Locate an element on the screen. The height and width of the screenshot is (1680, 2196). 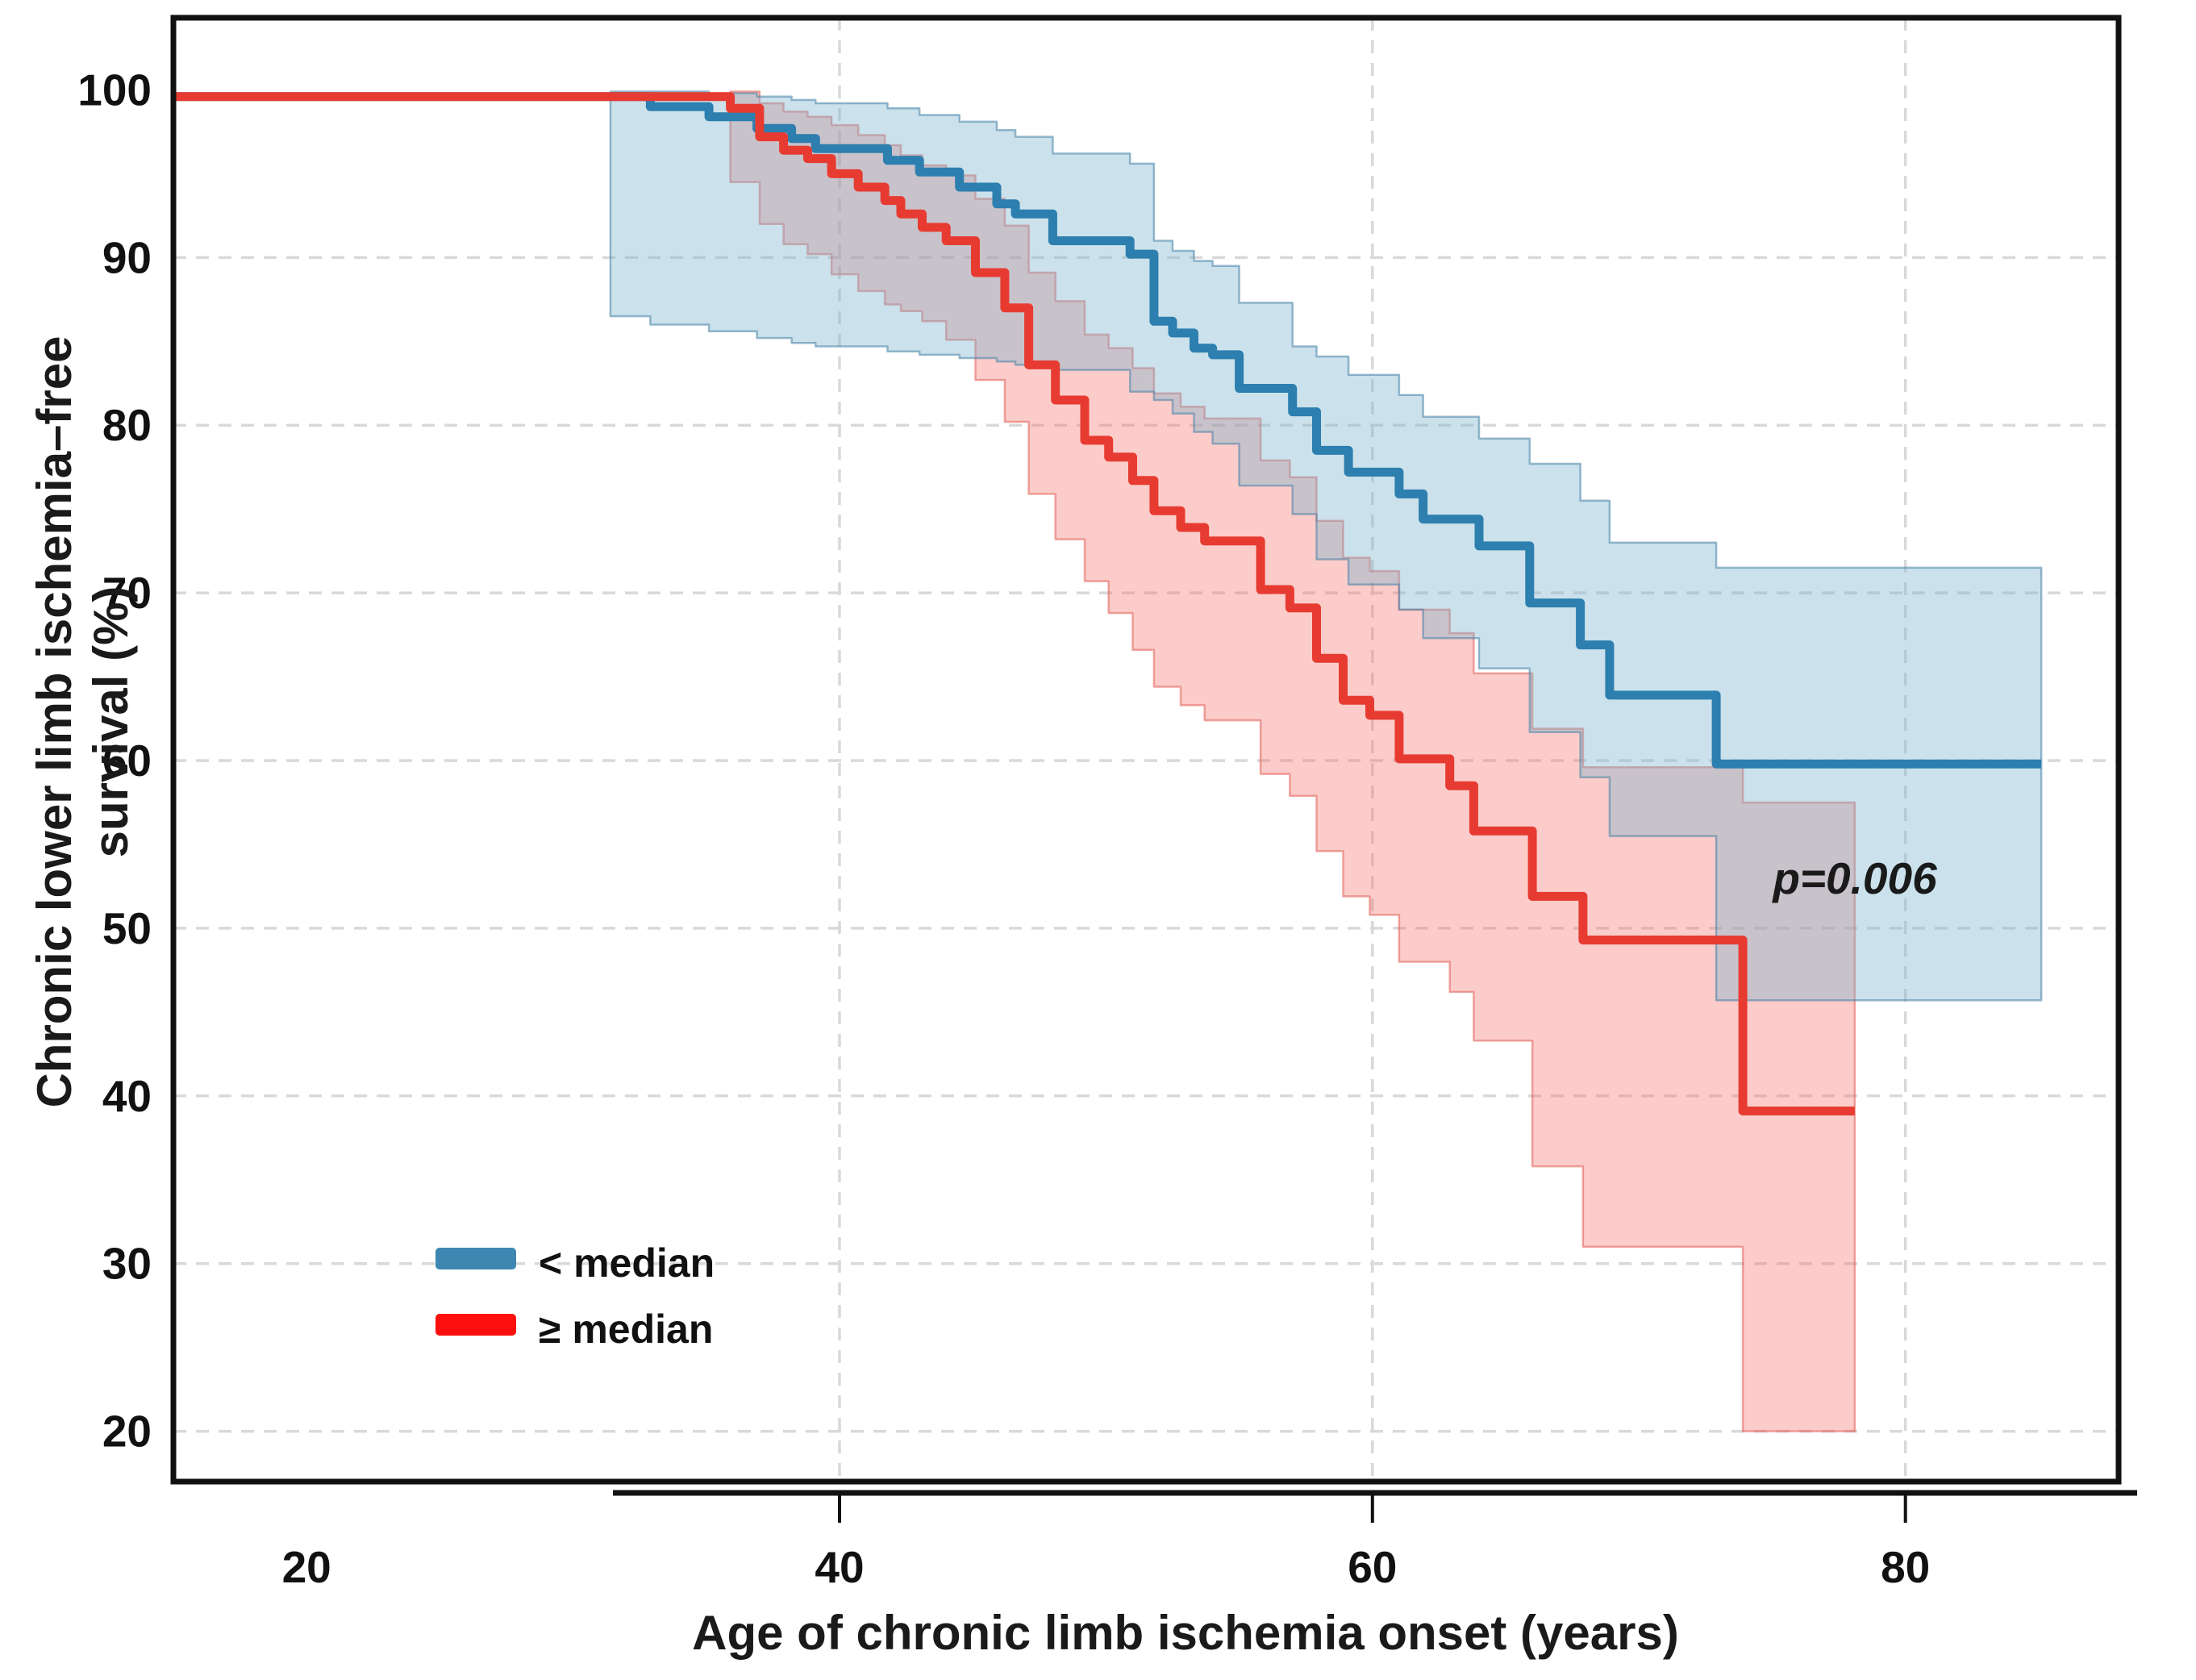
x-tick-label-60: 60 is located at coordinates (1372, 1567).